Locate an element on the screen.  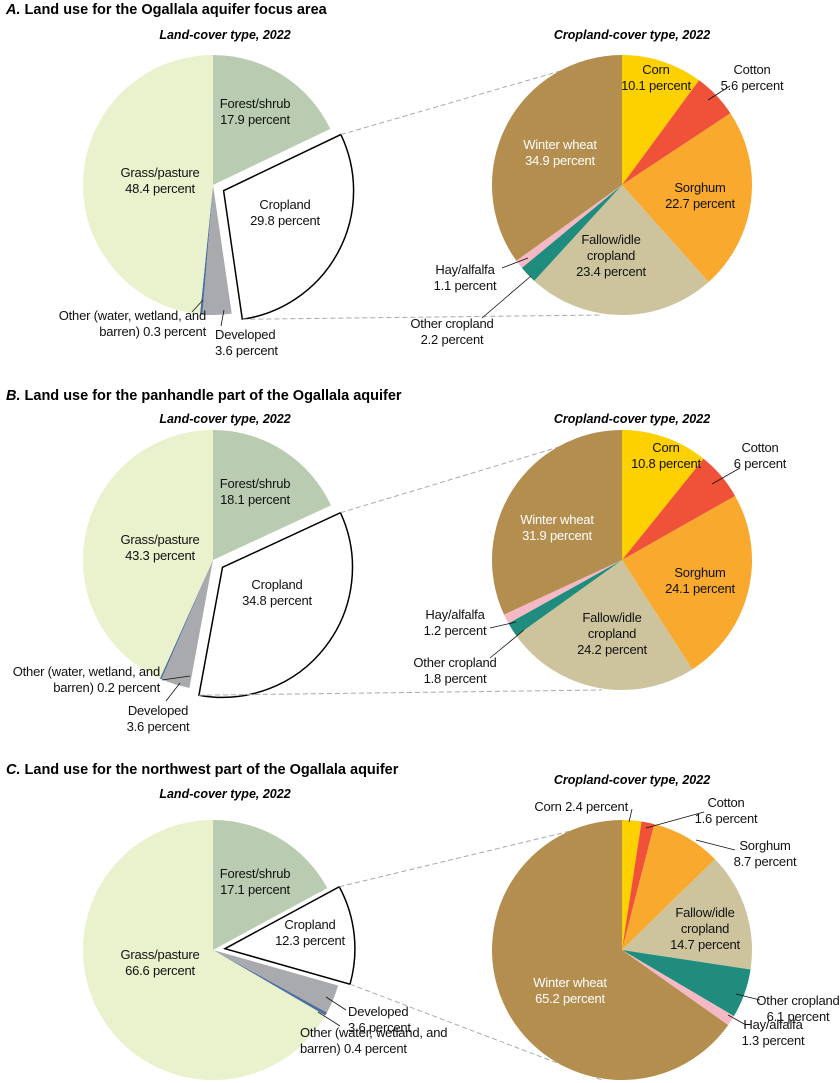
slice-label: Other cropland 2.2 percent is located at coordinates (452, 332).